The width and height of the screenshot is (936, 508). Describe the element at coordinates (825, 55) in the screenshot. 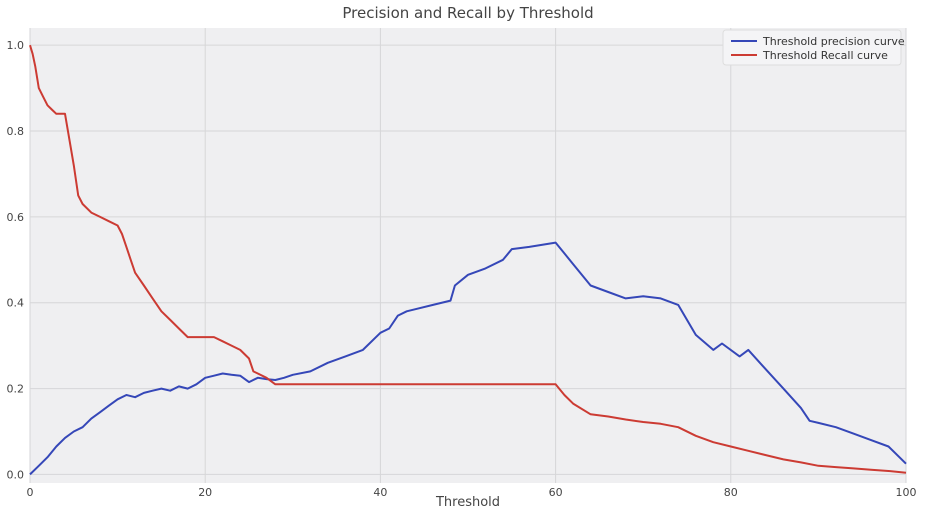

I see `legend-label: Threshold Recall curve` at that location.